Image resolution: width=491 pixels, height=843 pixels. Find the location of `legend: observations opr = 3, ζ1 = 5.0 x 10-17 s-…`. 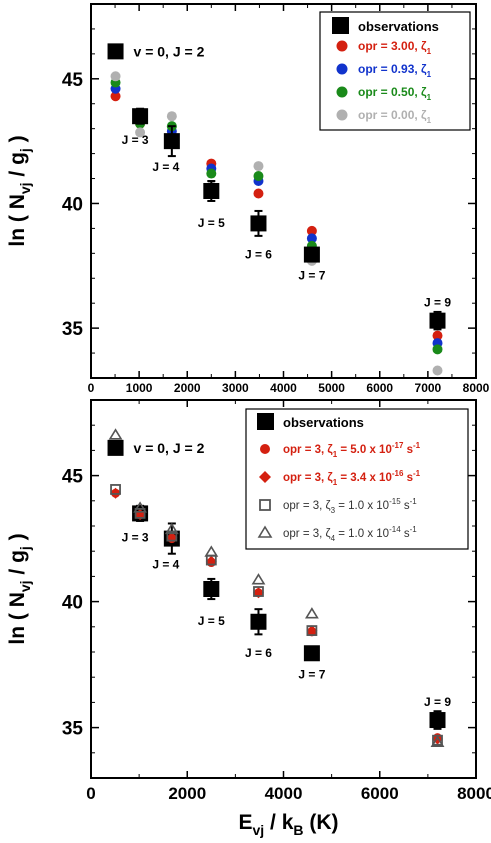

legend: observations opr = 3, ζ1 = 5.0 x 10-17 s-… is located at coordinates (357, 479).